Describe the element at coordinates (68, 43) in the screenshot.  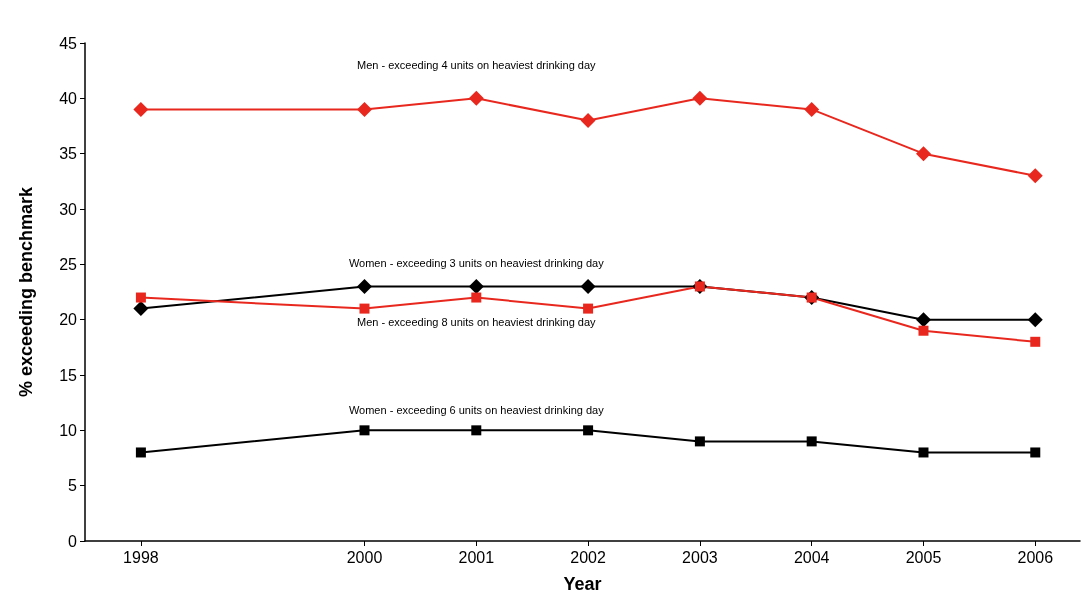
I see `y-tick-label: 45` at that location.